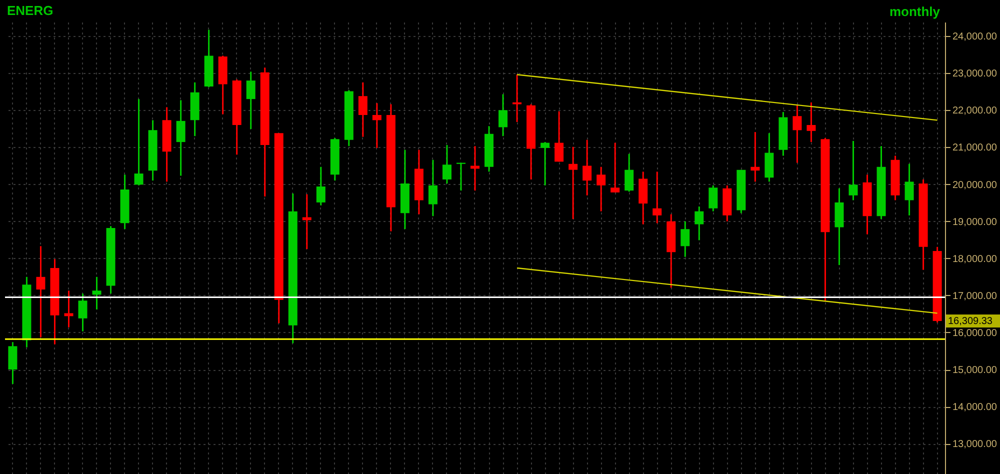  What do you see at coordinates (915, 11) in the screenshot?
I see `text: monthly` at bounding box center [915, 11].